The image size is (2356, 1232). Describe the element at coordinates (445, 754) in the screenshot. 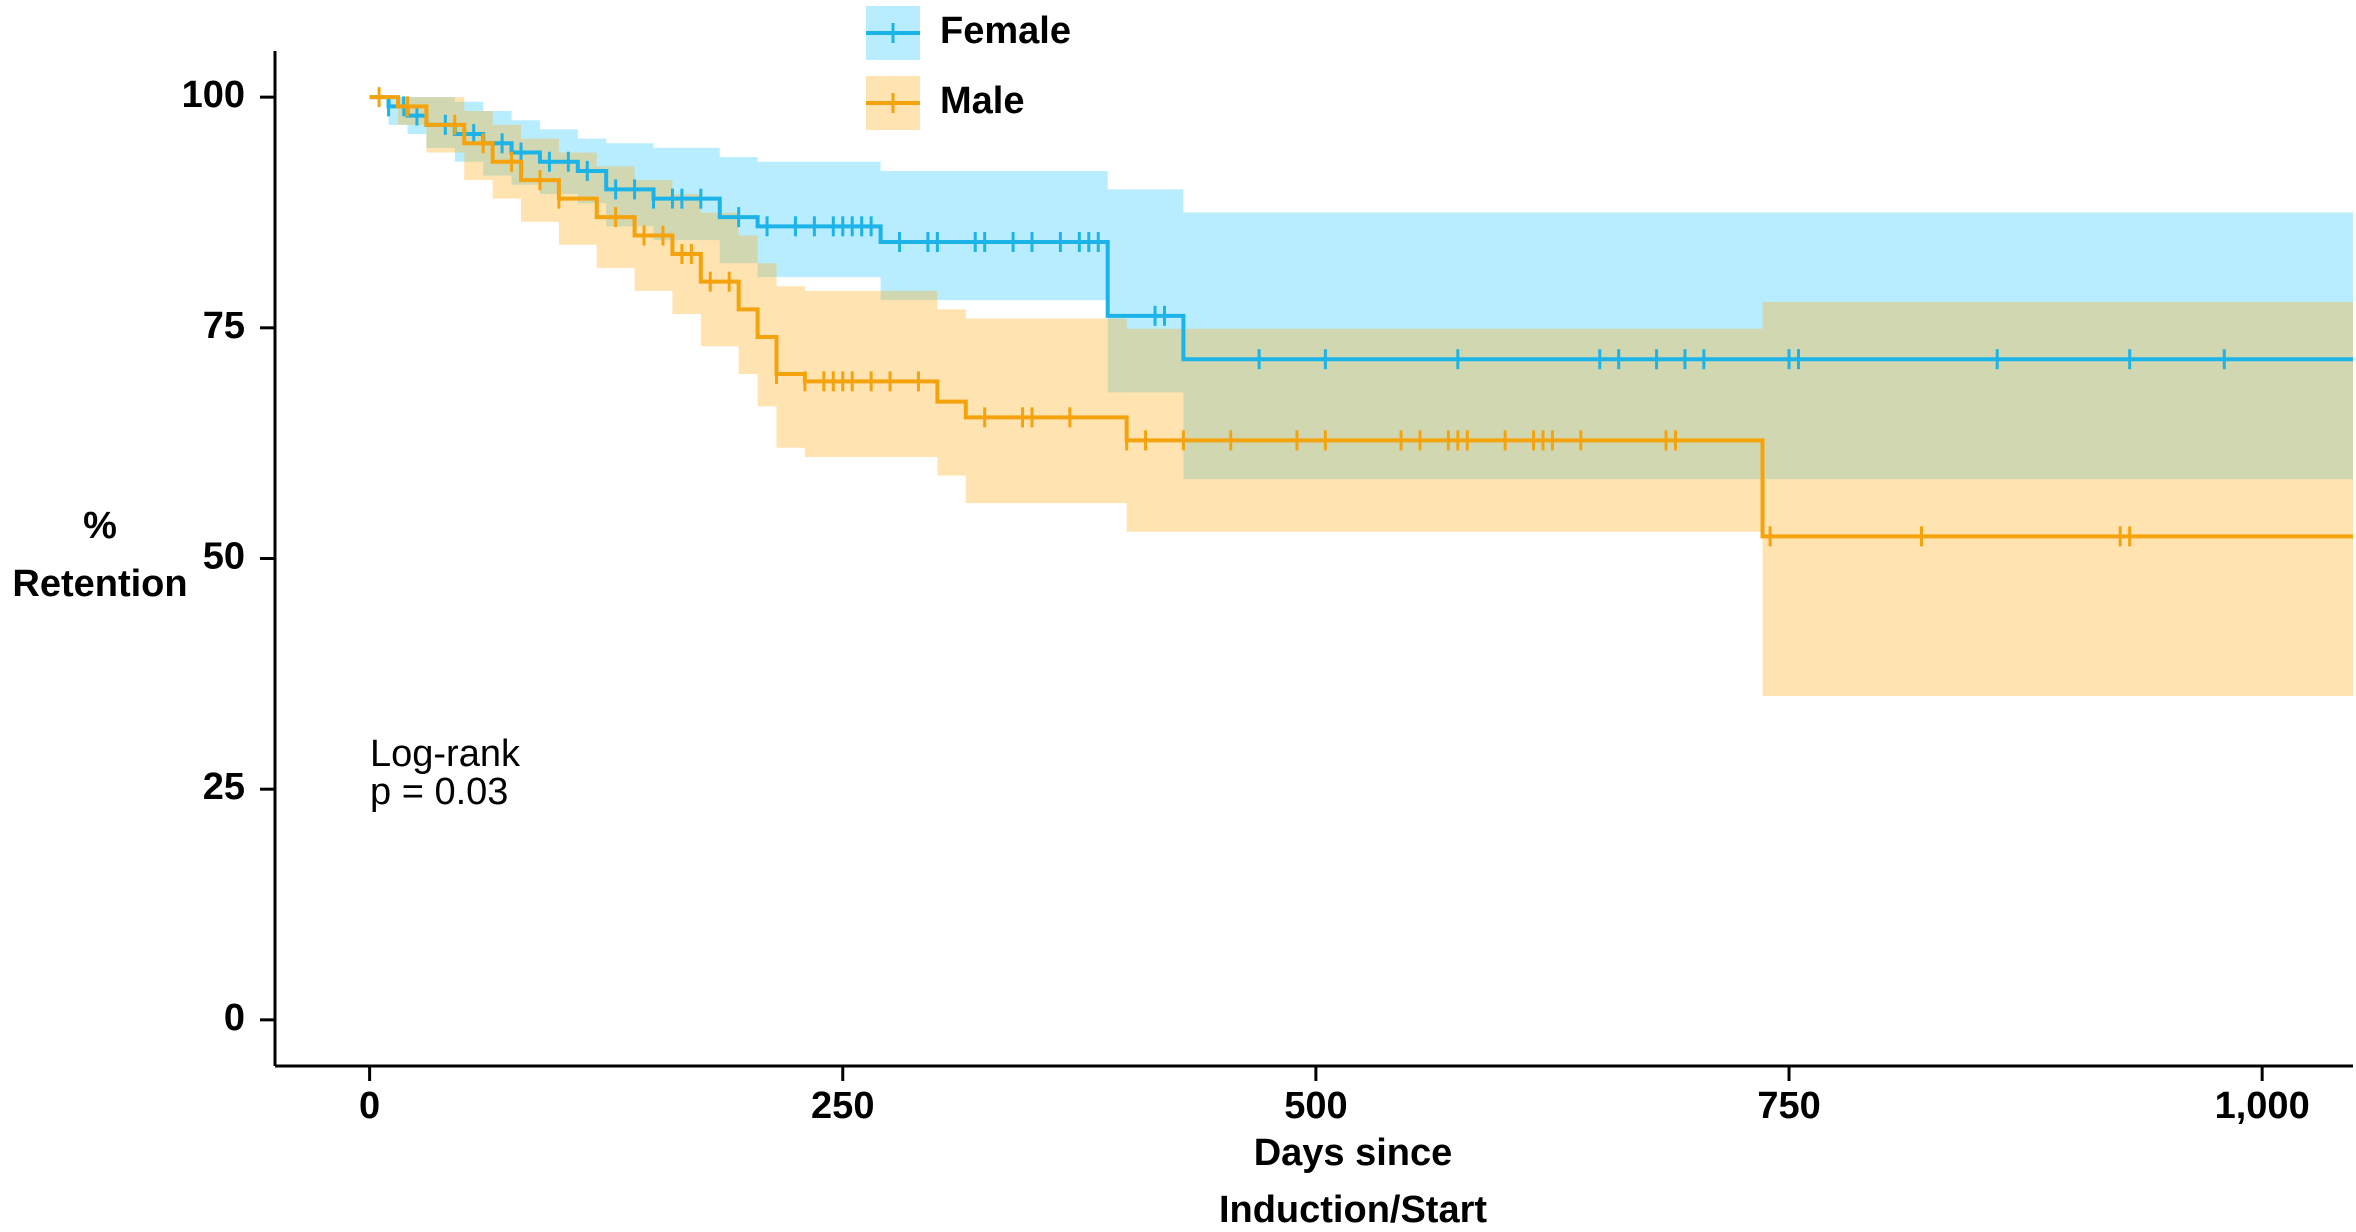

I see `annotation: Log-rank` at that location.